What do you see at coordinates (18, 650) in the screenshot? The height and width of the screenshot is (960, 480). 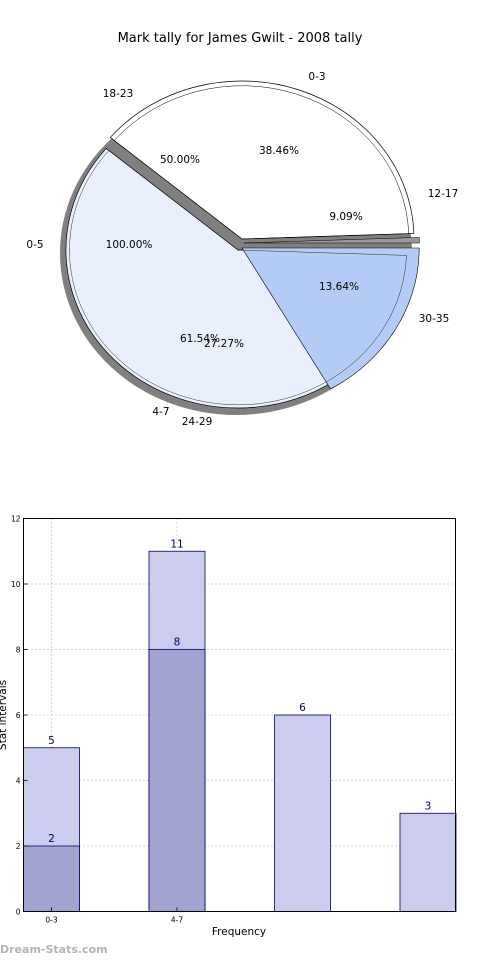 I see `y-tick-label: 8` at bounding box center [18, 650].